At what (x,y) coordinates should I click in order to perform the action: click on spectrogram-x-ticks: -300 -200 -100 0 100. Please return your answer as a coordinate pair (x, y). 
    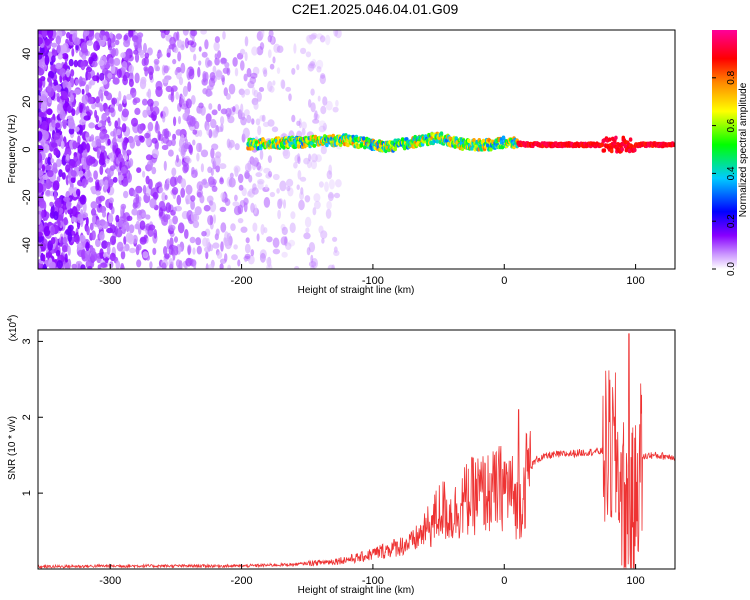
    Looking at the image, I should click on (372, 275).